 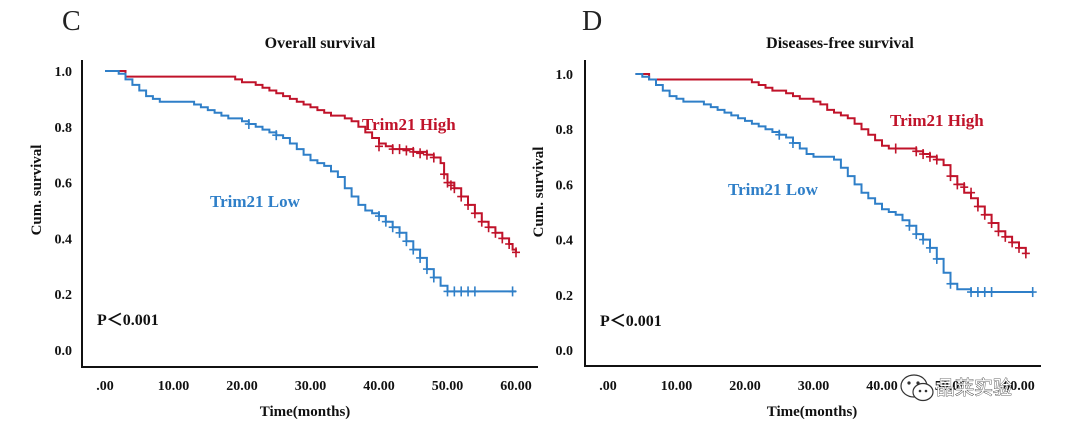 I want to click on panel-letter: D, so click(x=592, y=21).